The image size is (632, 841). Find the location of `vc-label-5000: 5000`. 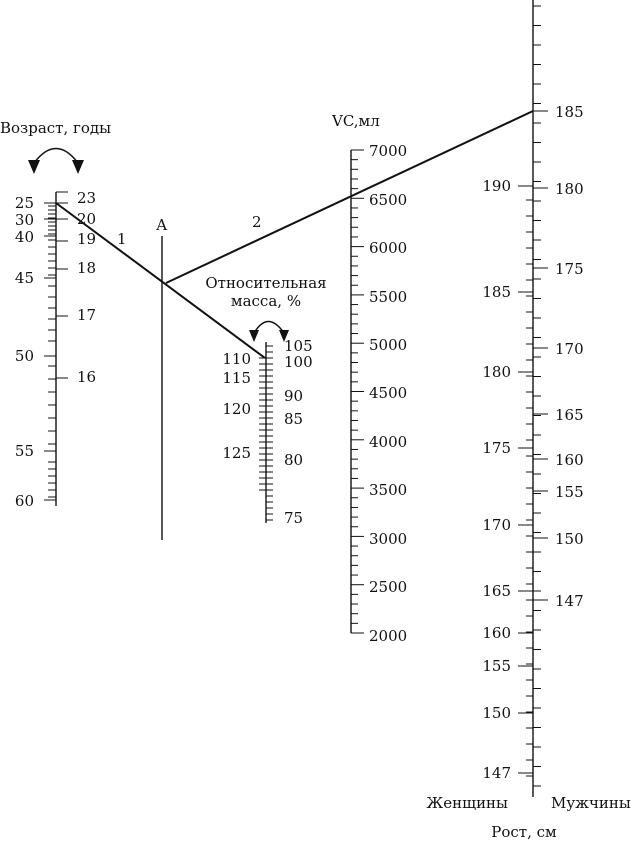

vc-label-5000: 5000 is located at coordinates (388, 345).